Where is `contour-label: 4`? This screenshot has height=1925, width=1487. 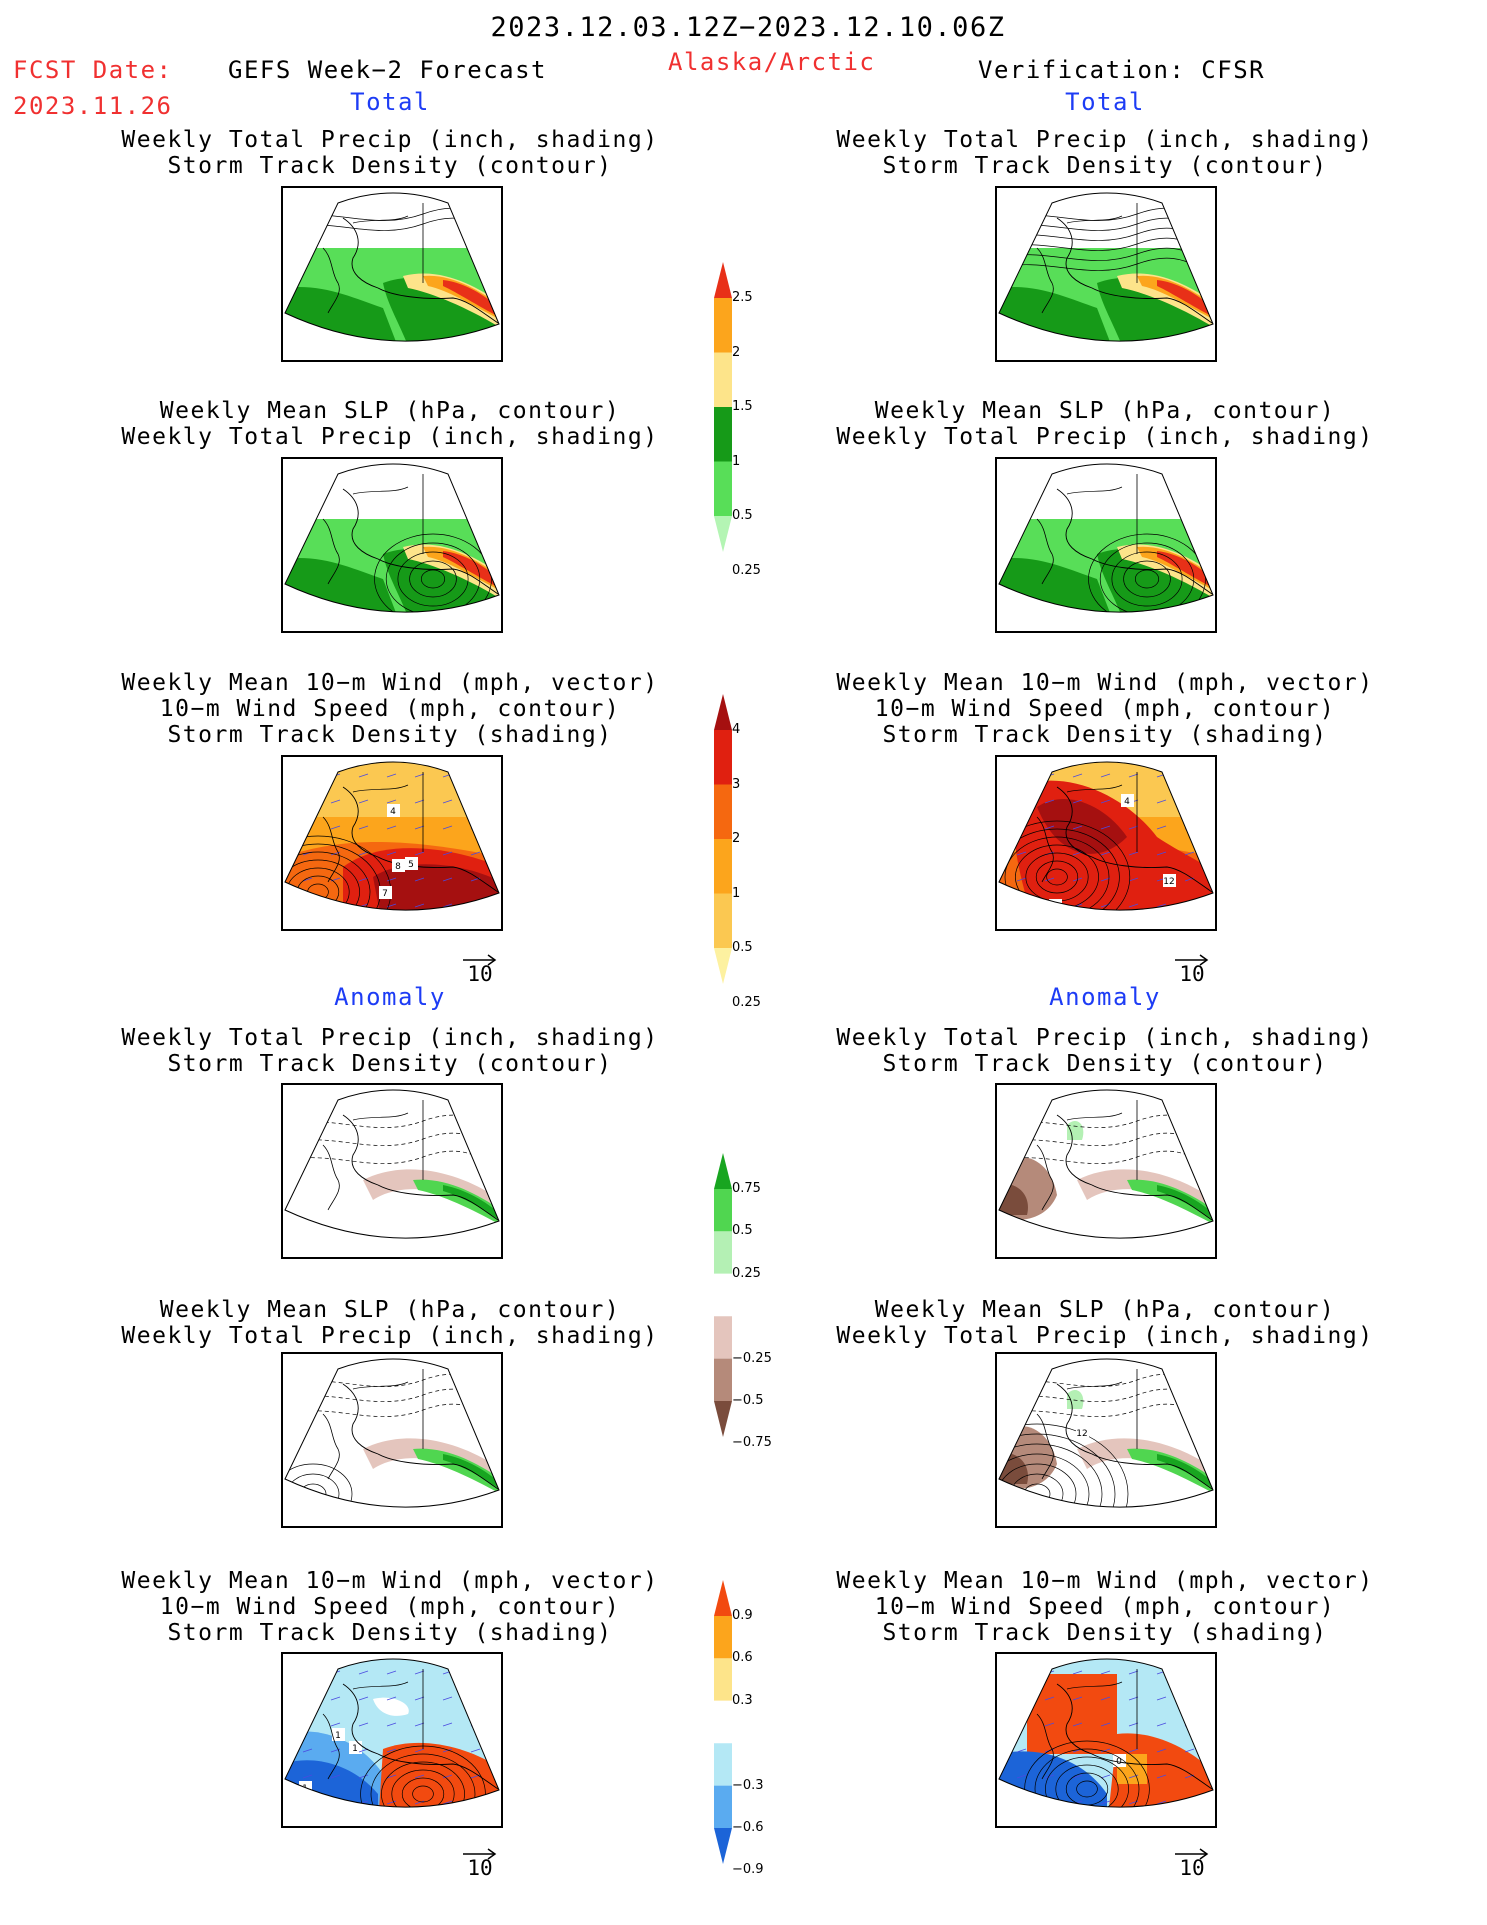
contour-label: 4 is located at coordinates (1127, 802).